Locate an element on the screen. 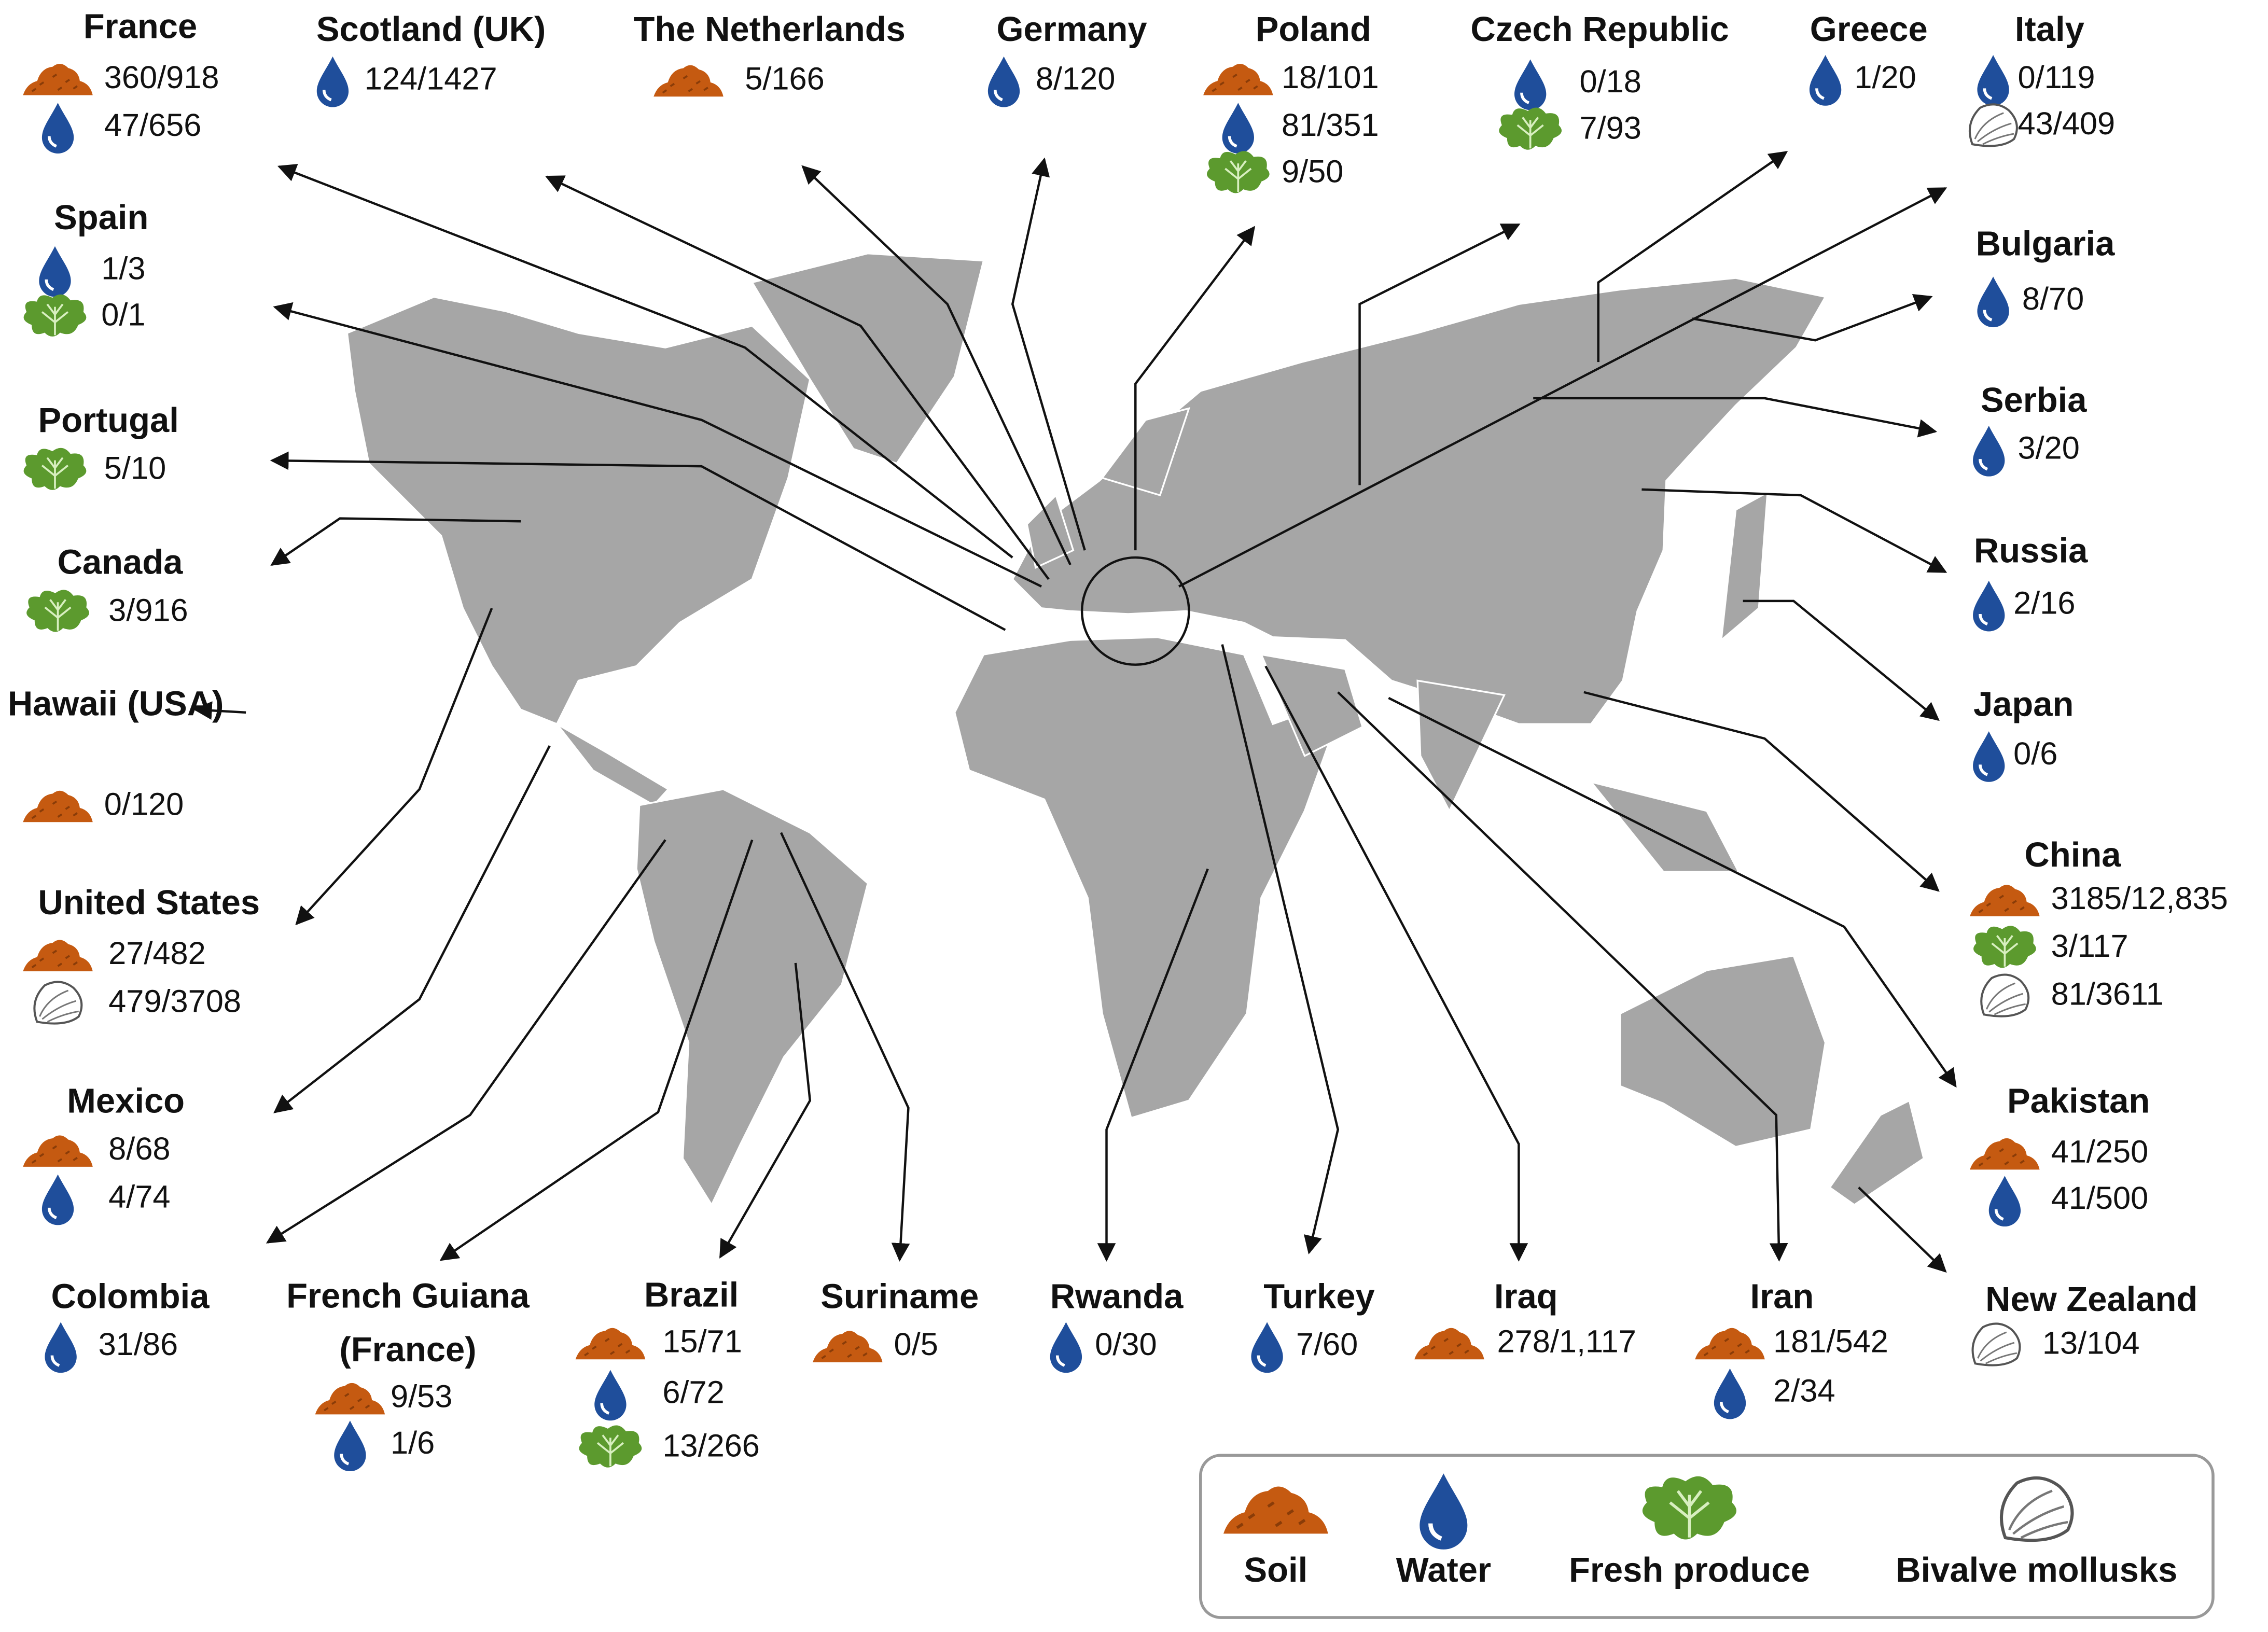  sample-count: 4/74 is located at coordinates (139, 1197).